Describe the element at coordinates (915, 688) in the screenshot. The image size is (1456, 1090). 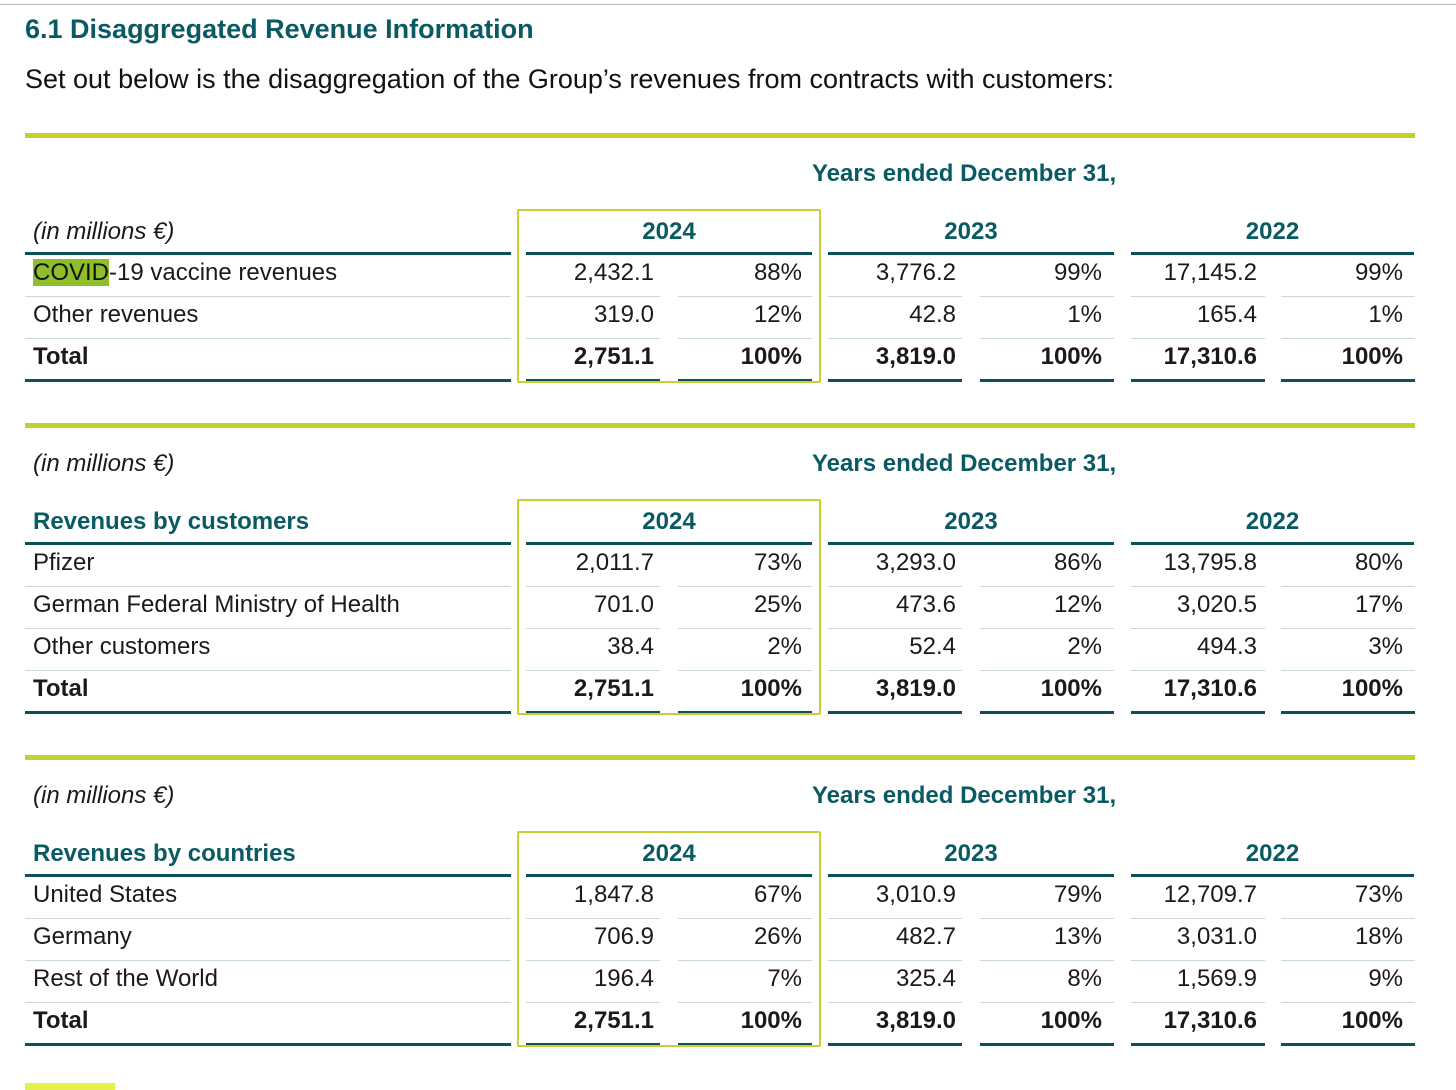
I see `amount-cell: 3,819.0` at that location.